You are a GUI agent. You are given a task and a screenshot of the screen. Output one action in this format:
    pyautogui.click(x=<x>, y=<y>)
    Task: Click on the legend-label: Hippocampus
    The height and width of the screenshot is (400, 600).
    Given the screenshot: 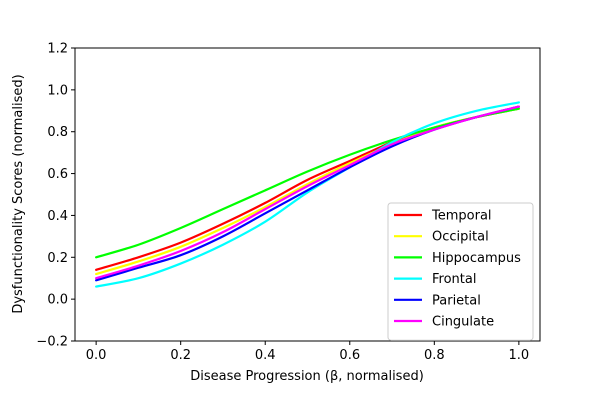 What is the action you would take?
    pyautogui.click(x=476, y=258)
    